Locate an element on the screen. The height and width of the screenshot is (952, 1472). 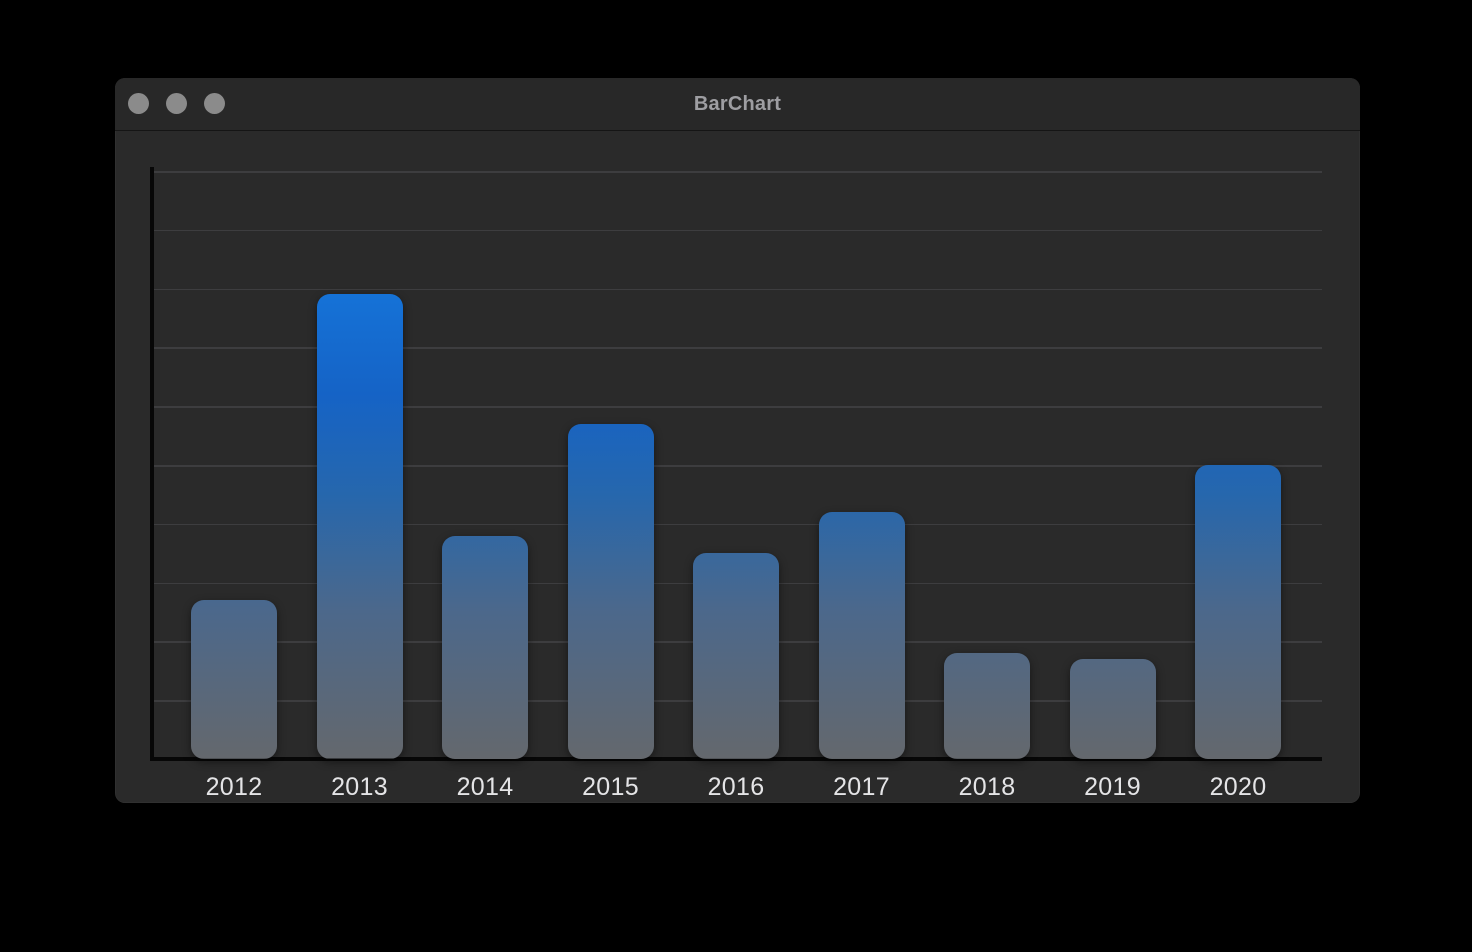
window-title: BarChart is located at coordinates (737, 104).